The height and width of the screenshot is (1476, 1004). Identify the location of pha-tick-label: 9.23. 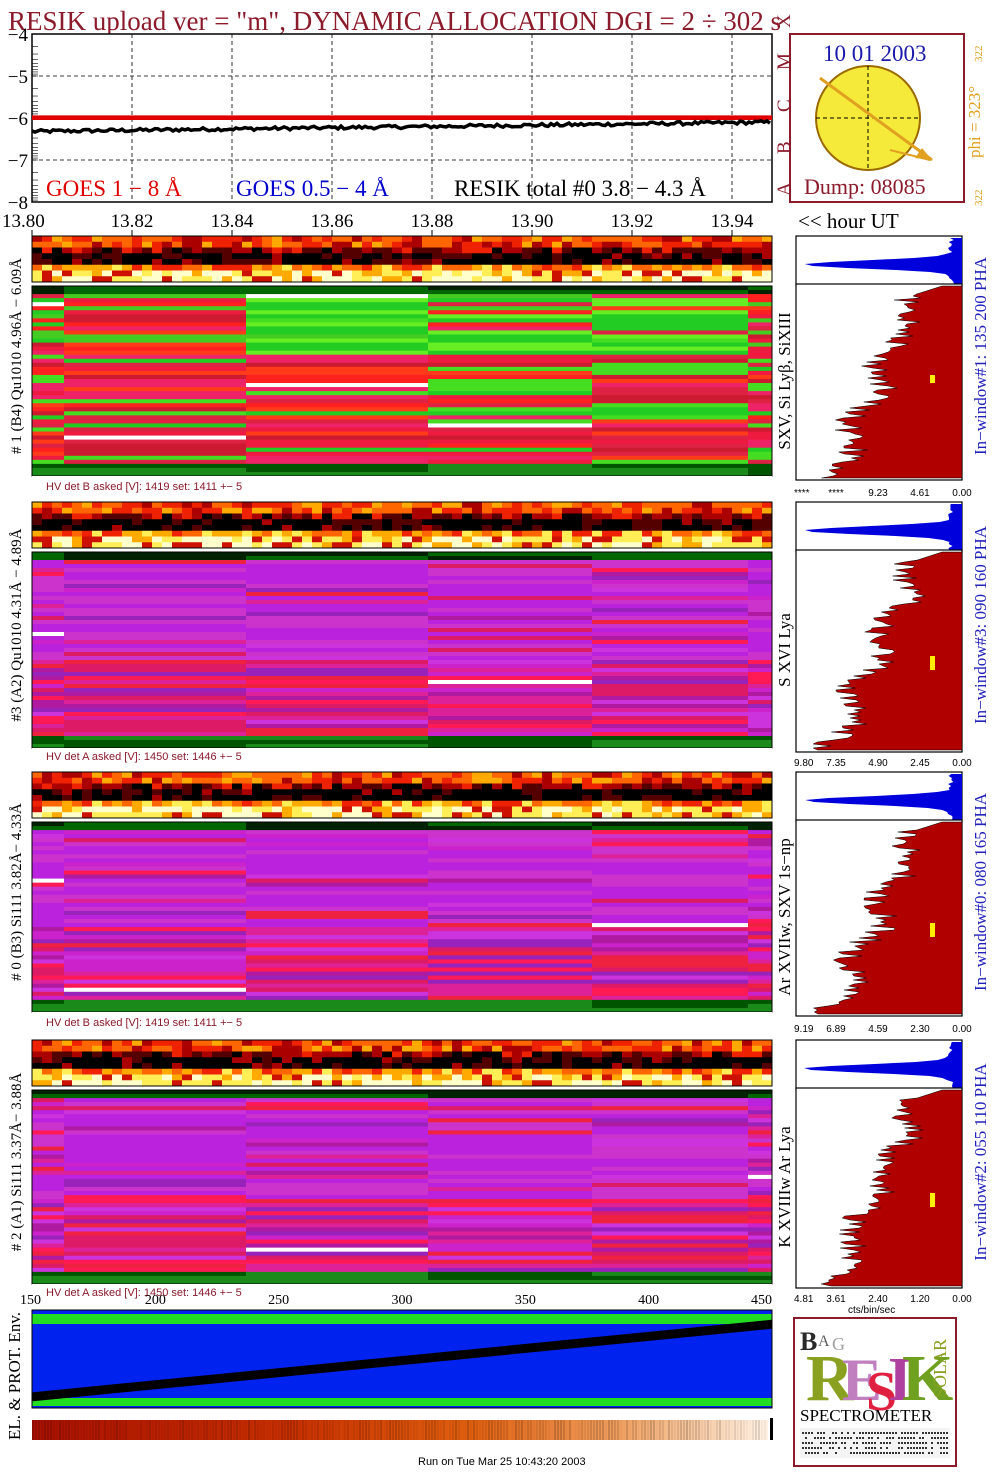
(878, 493).